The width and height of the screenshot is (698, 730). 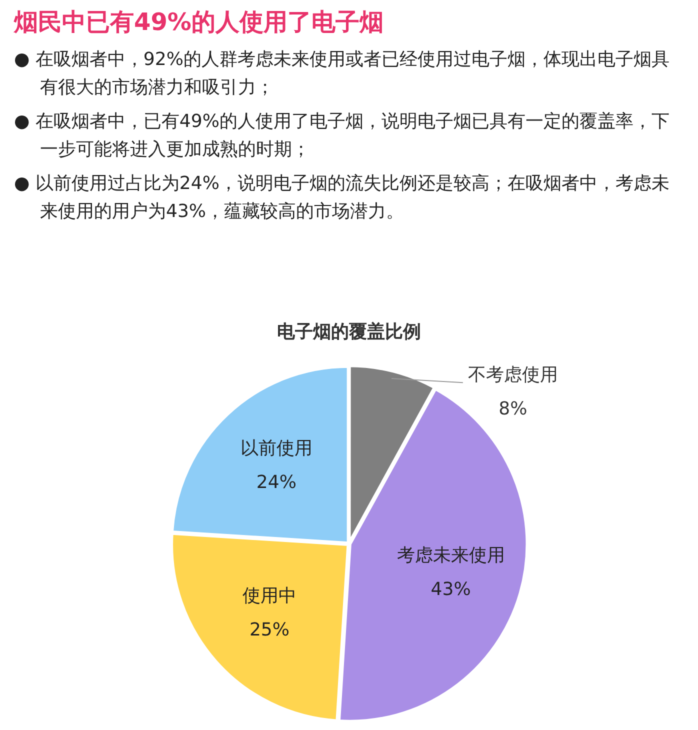 I want to click on data-label: 24%, so click(x=276, y=483).